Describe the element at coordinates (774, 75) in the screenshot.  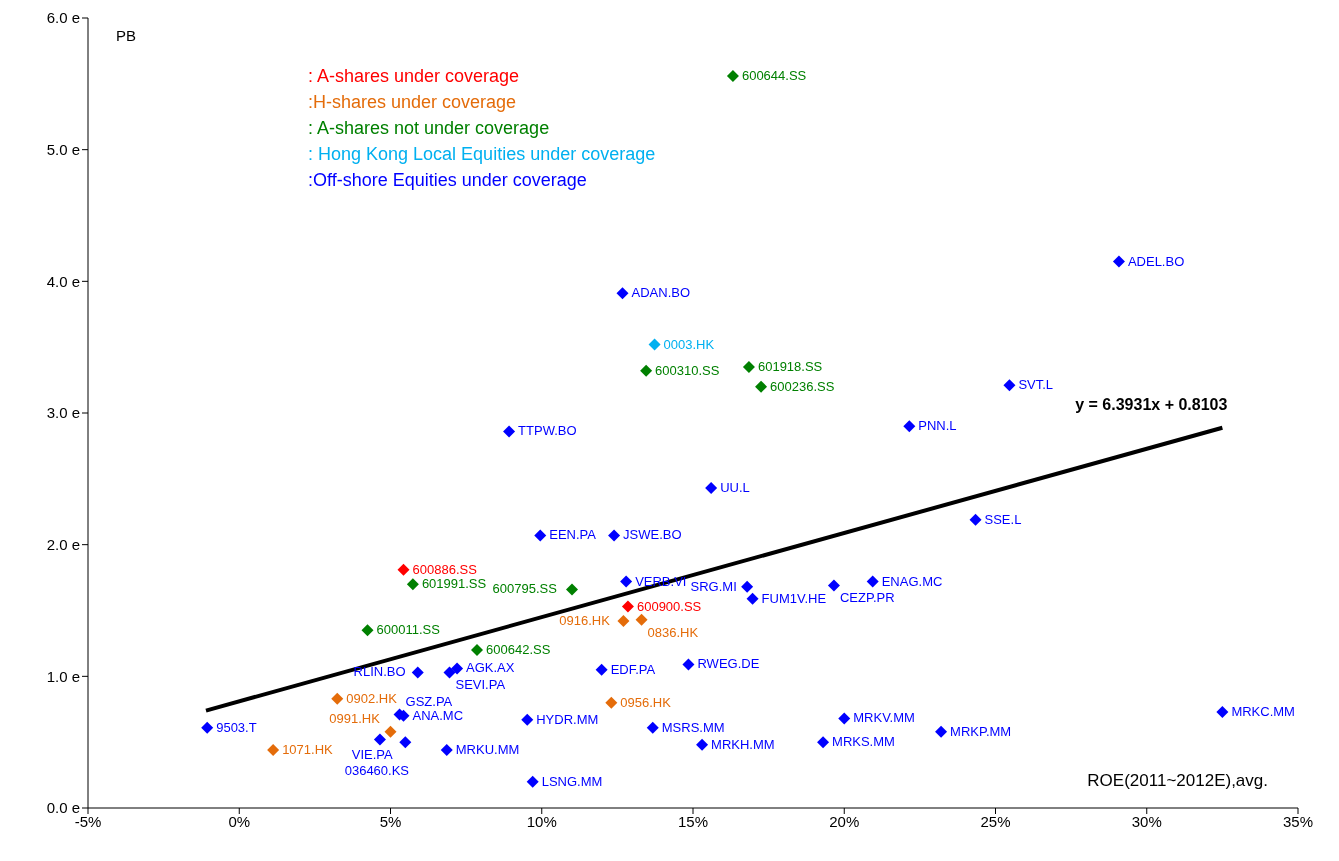
I see `annotation: 600644.SS` at that location.